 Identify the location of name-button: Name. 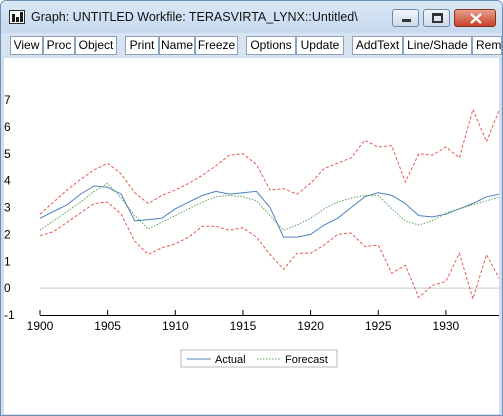
(177, 45).